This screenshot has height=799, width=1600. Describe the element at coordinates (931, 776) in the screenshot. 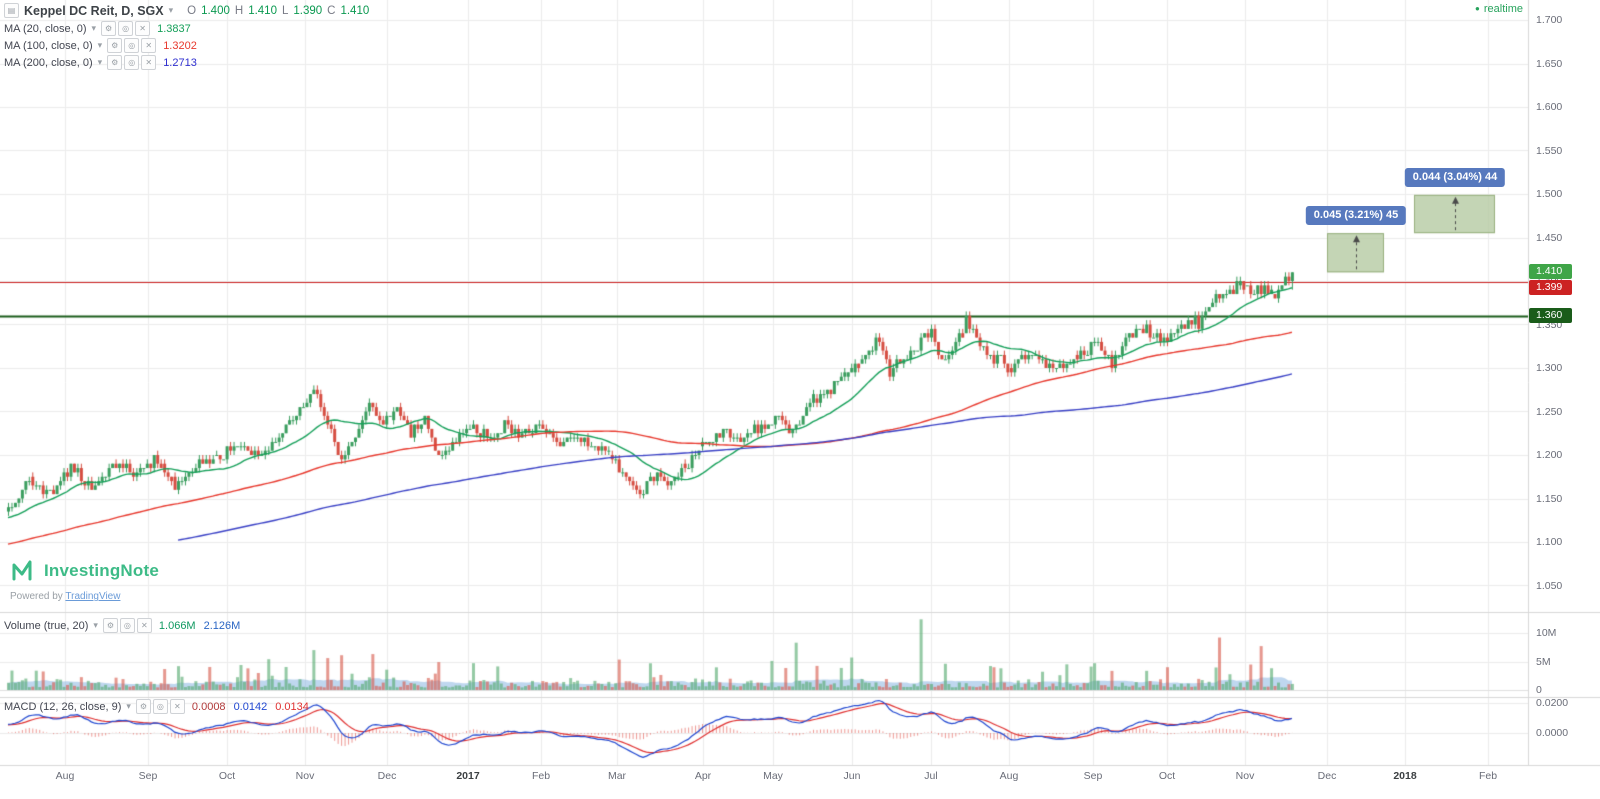

I see `time-tick: Jul` at that location.